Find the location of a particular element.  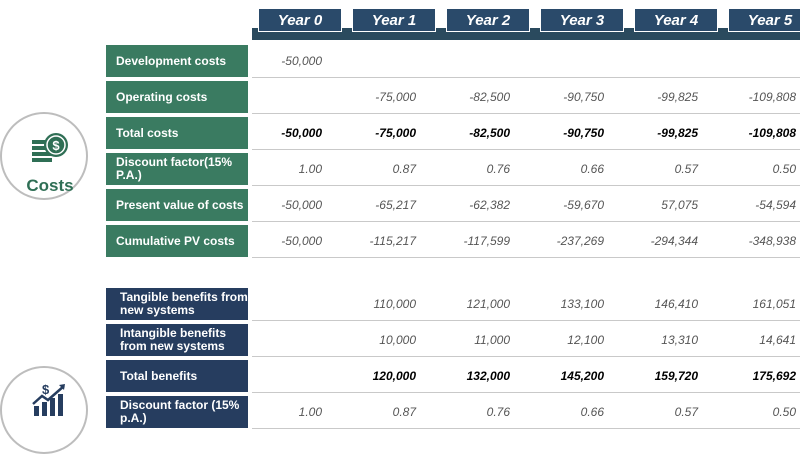

table-cell: -348,938 is located at coordinates (772, 241).